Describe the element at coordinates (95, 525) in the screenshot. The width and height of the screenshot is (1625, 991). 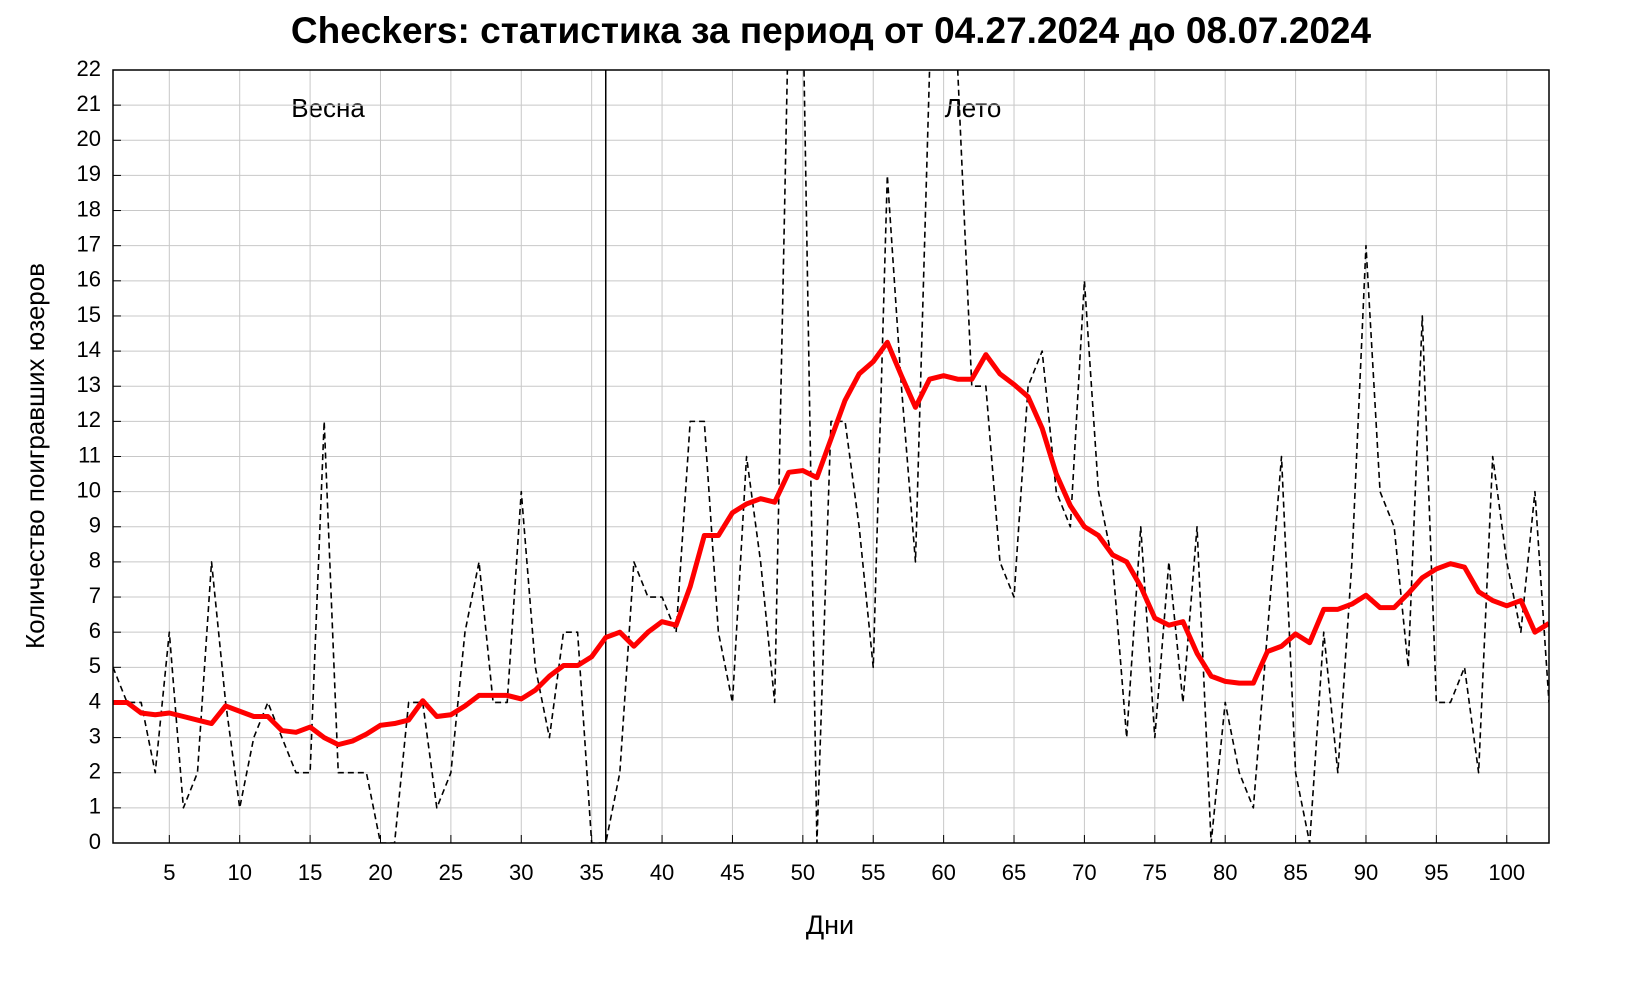
I see `y-tick-label: 9` at that location.